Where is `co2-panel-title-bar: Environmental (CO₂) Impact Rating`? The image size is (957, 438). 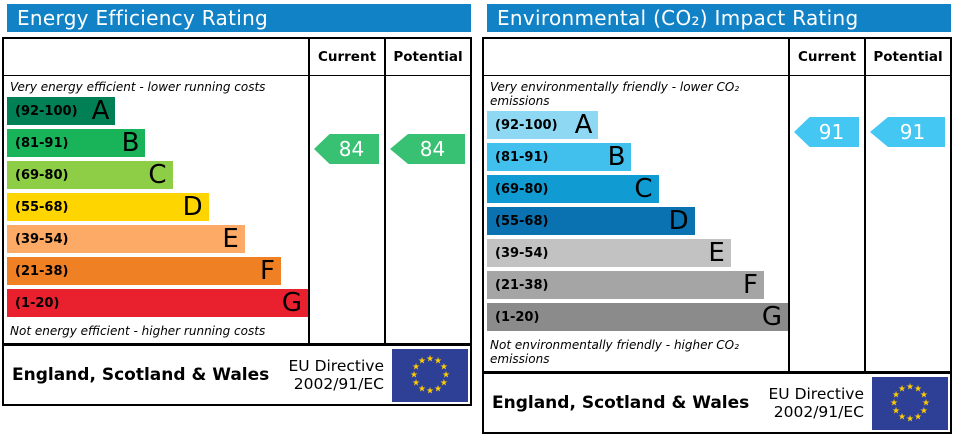
co2-panel-title-bar: Environmental (CO₂) Impact Rating is located at coordinates (719, 18).